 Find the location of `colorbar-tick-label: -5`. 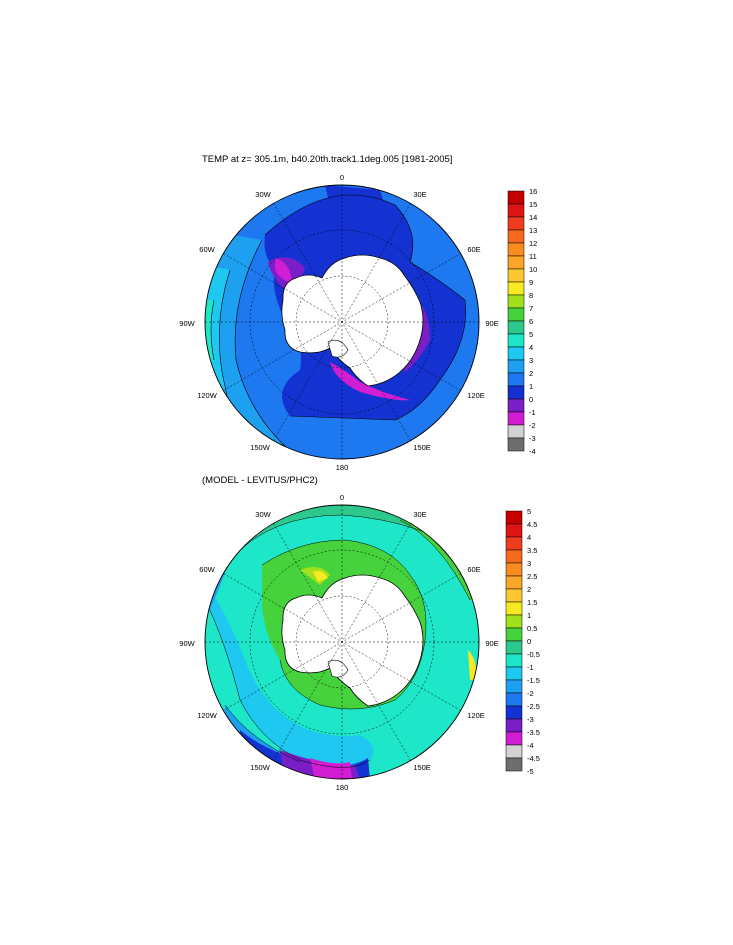

colorbar-tick-label: -5 is located at coordinates (530, 771).